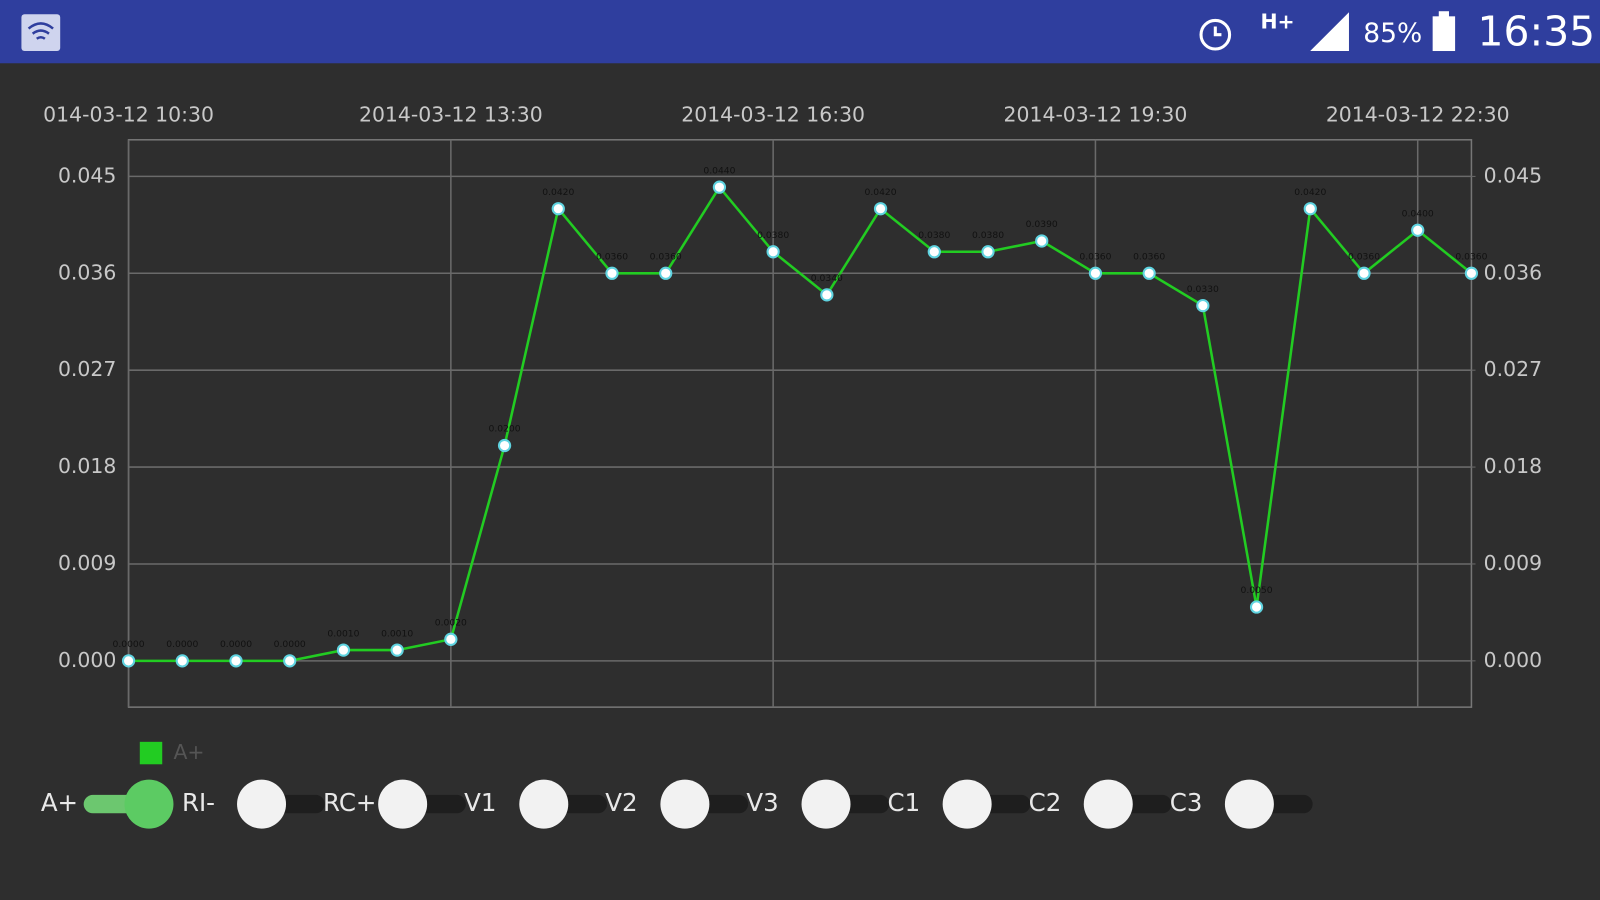 The width and height of the screenshot is (1600, 900). Describe the element at coordinates (1042, 224) in the screenshot. I see `data-label: 0.0390` at that location.